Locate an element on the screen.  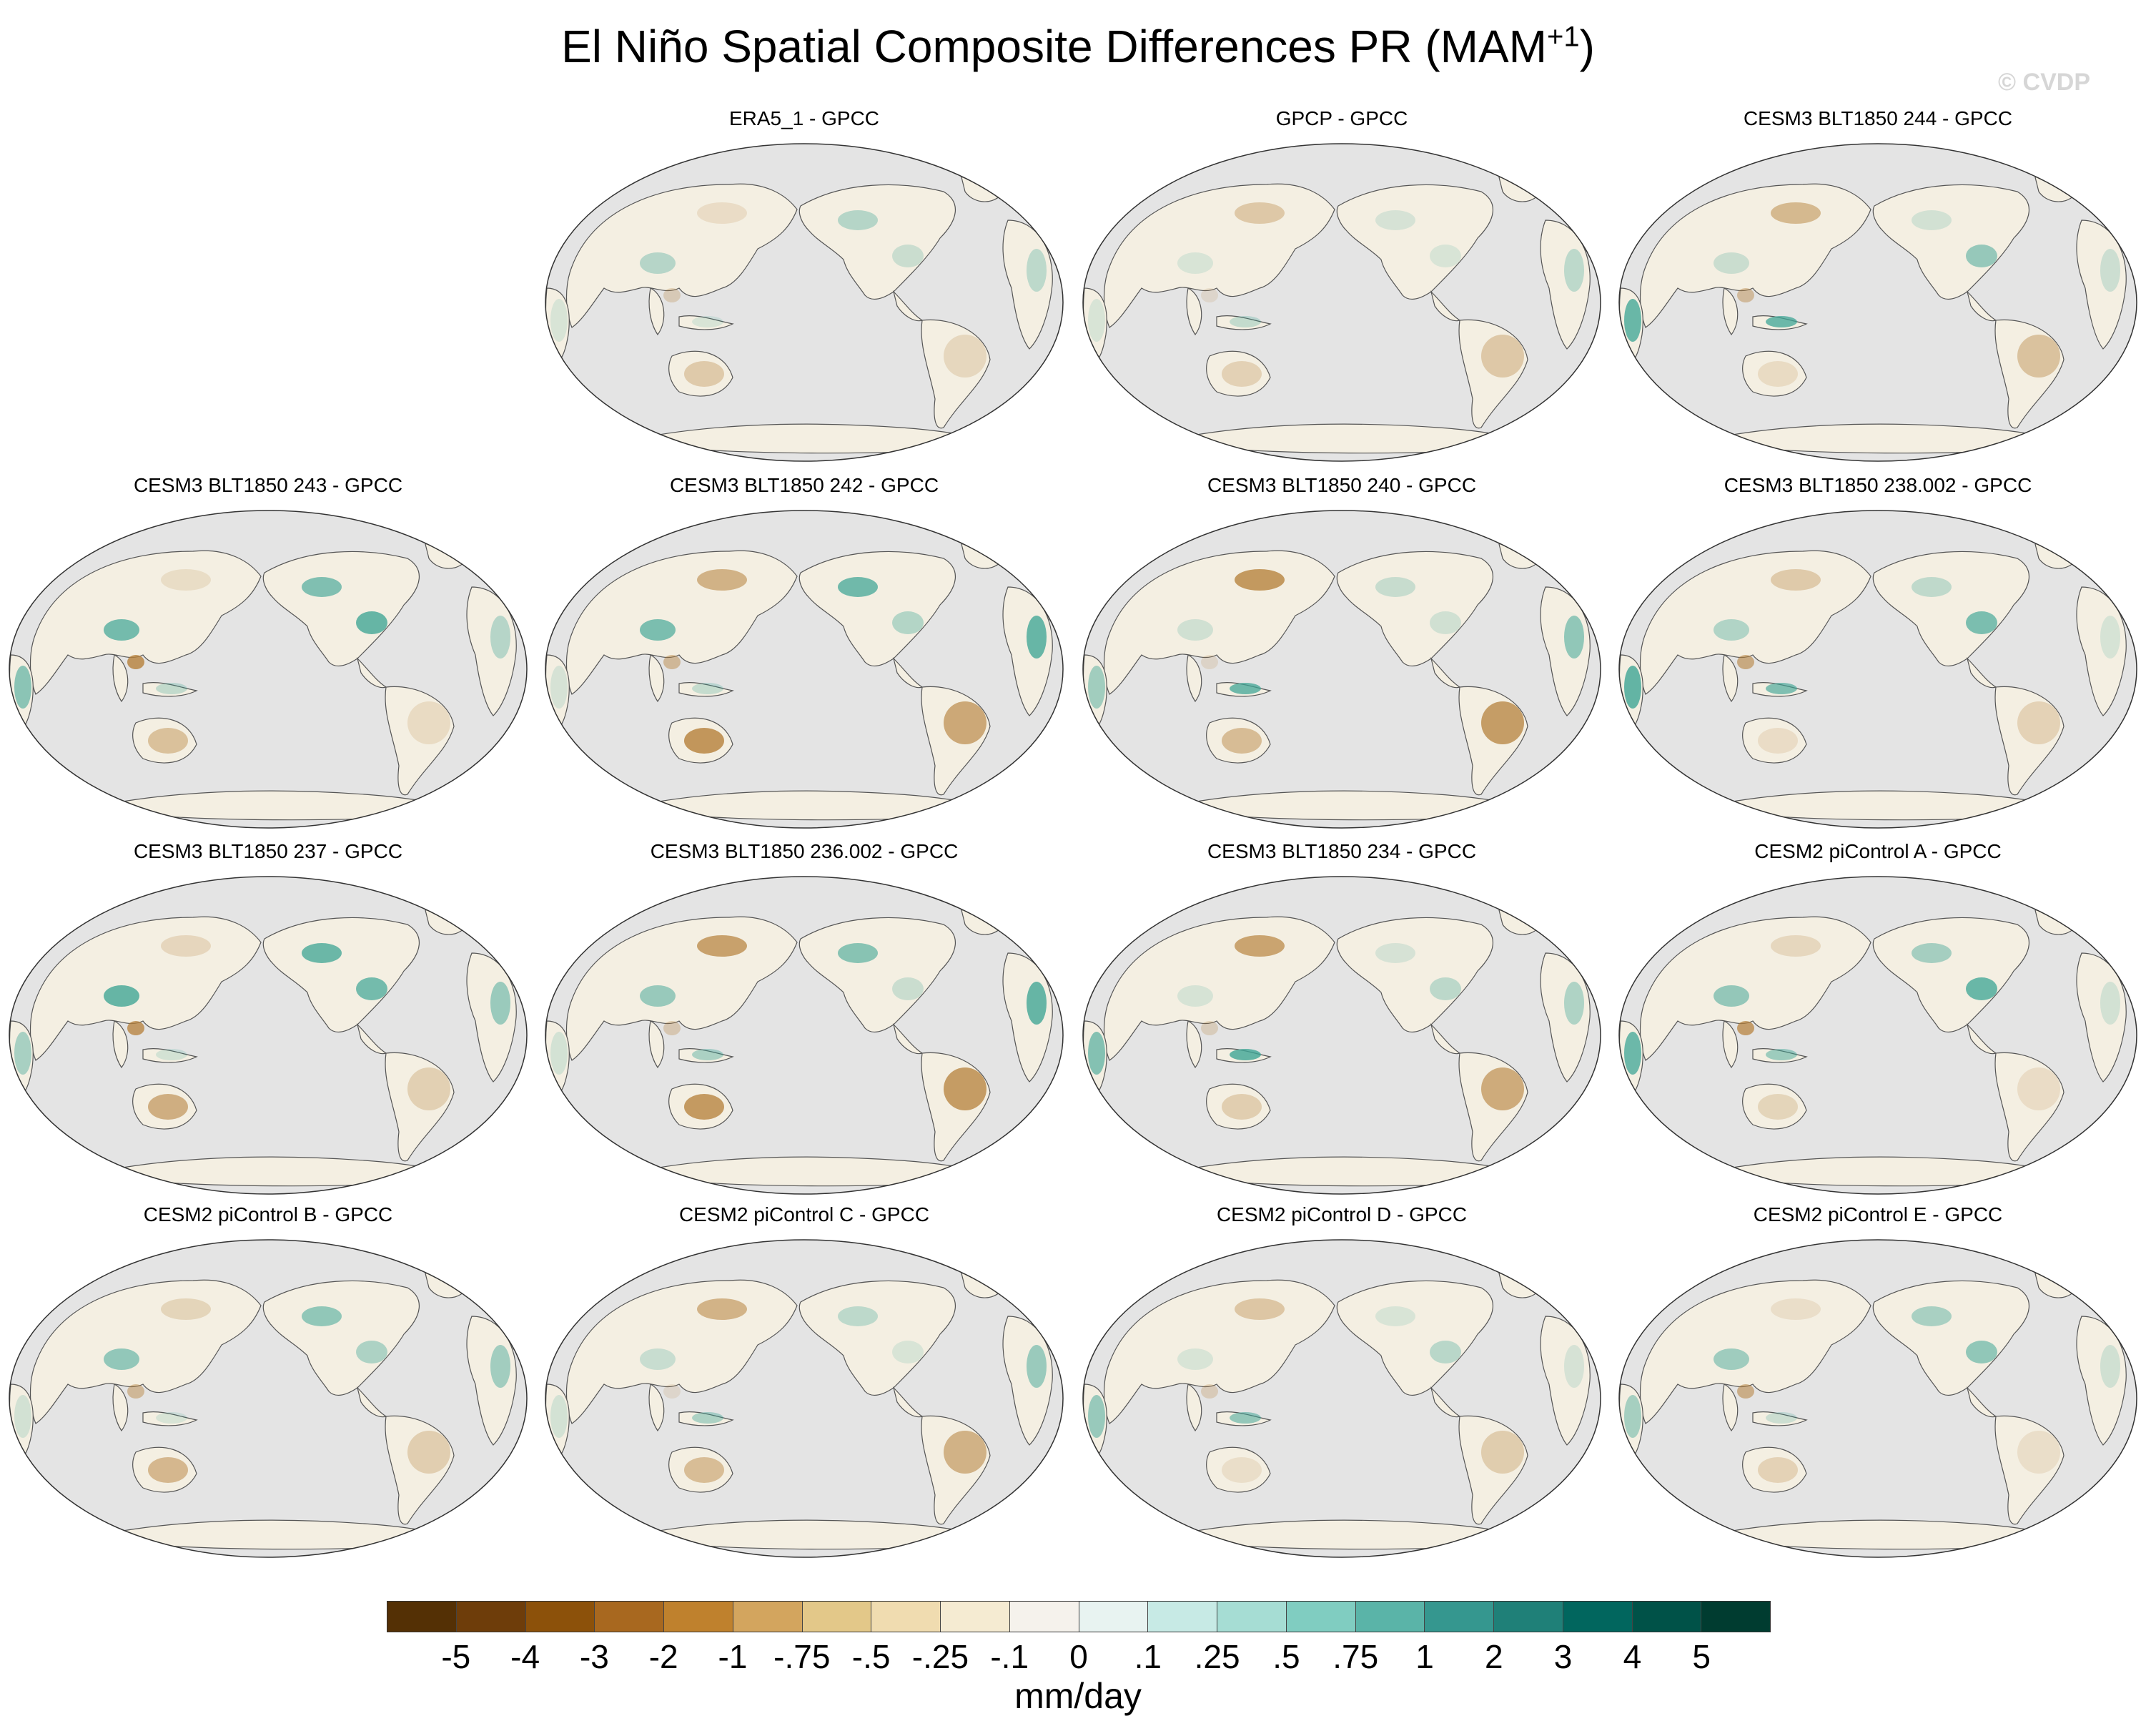
map-panel: CESM3 BLT1850 234 - GPCC is located at coordinates (1342, 1019).